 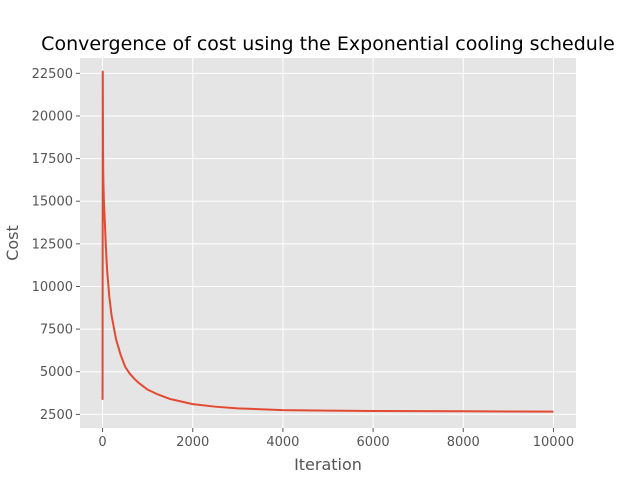 What do you see at coordinates (56, 415) in the screenshot?
I see `y-tick-label: 2500` at bounding box center [56, 415].